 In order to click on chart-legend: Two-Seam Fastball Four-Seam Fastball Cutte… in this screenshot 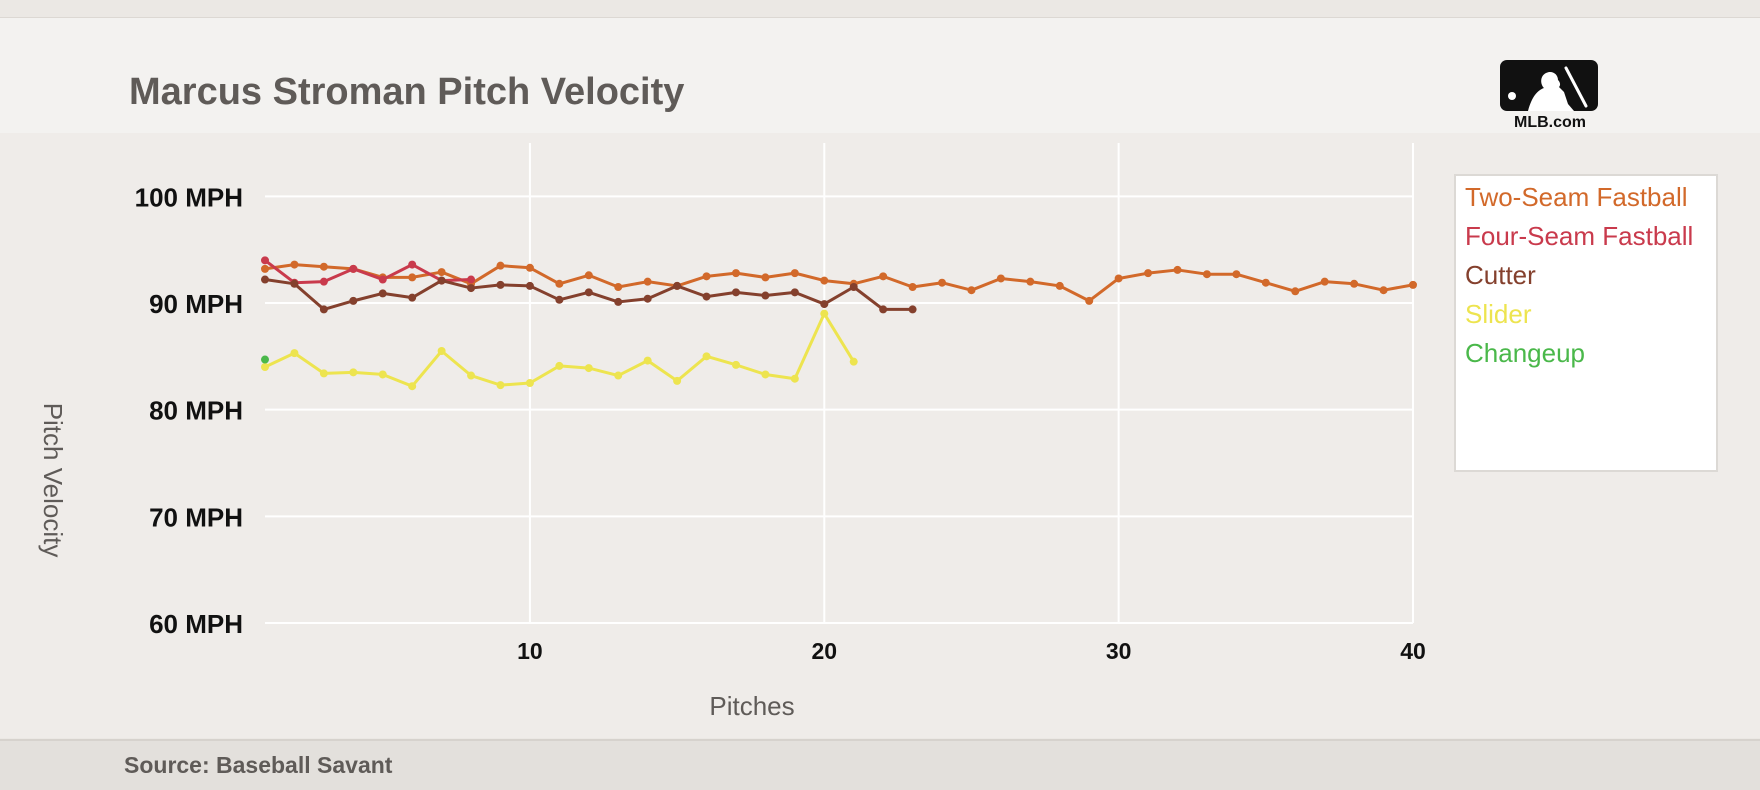, I will do `click(1586, 323)`.